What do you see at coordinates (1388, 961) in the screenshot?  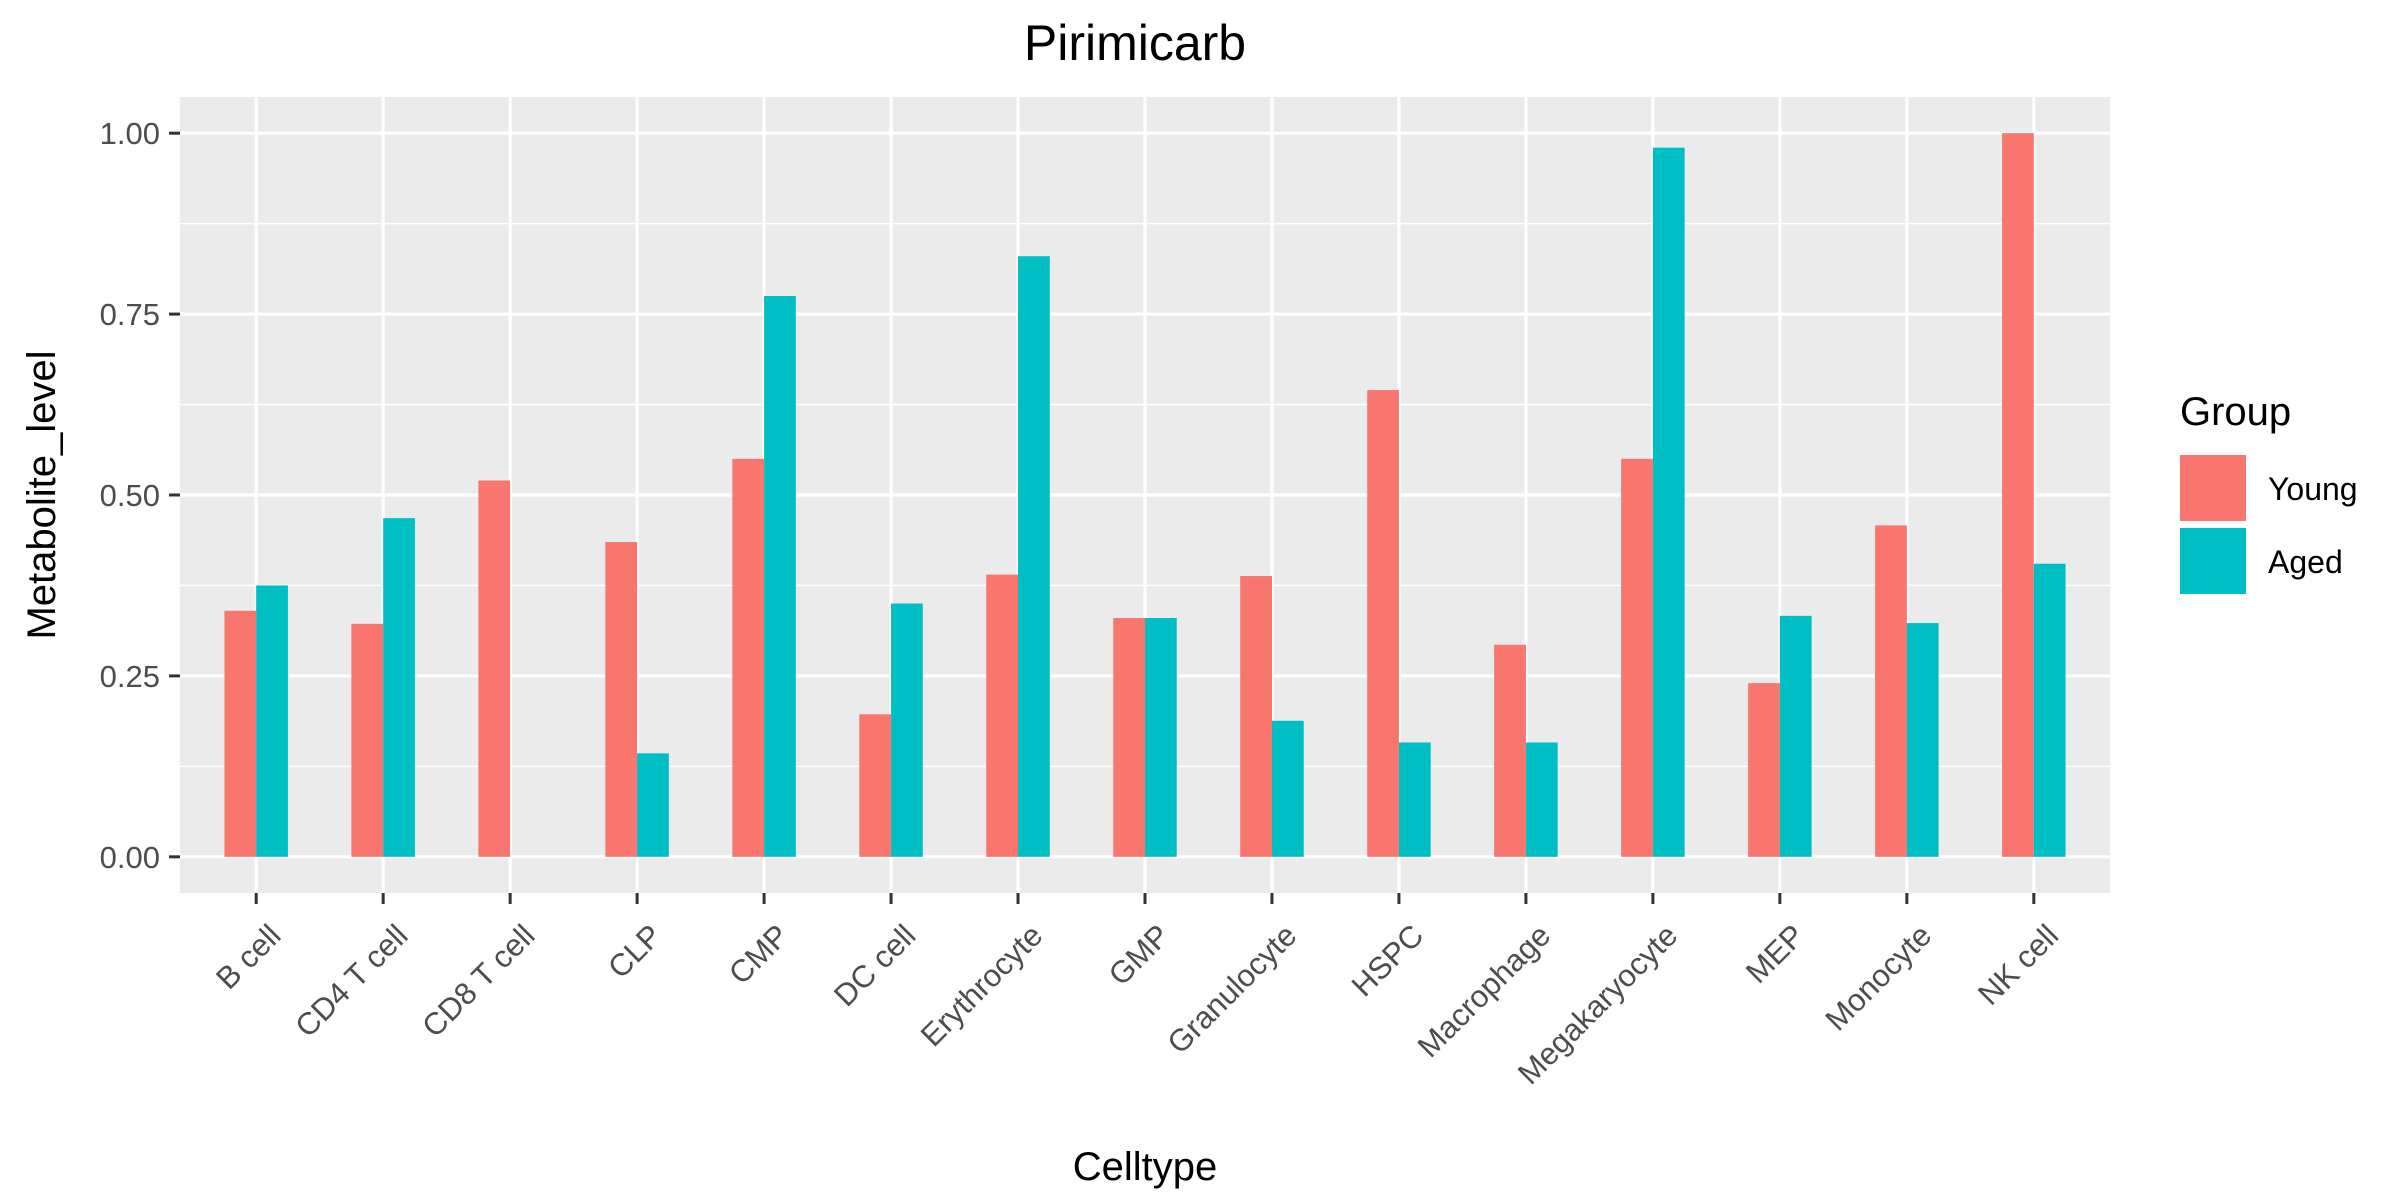 I see `x-tick-label: HSPC` at bounding box center [1388, 961].